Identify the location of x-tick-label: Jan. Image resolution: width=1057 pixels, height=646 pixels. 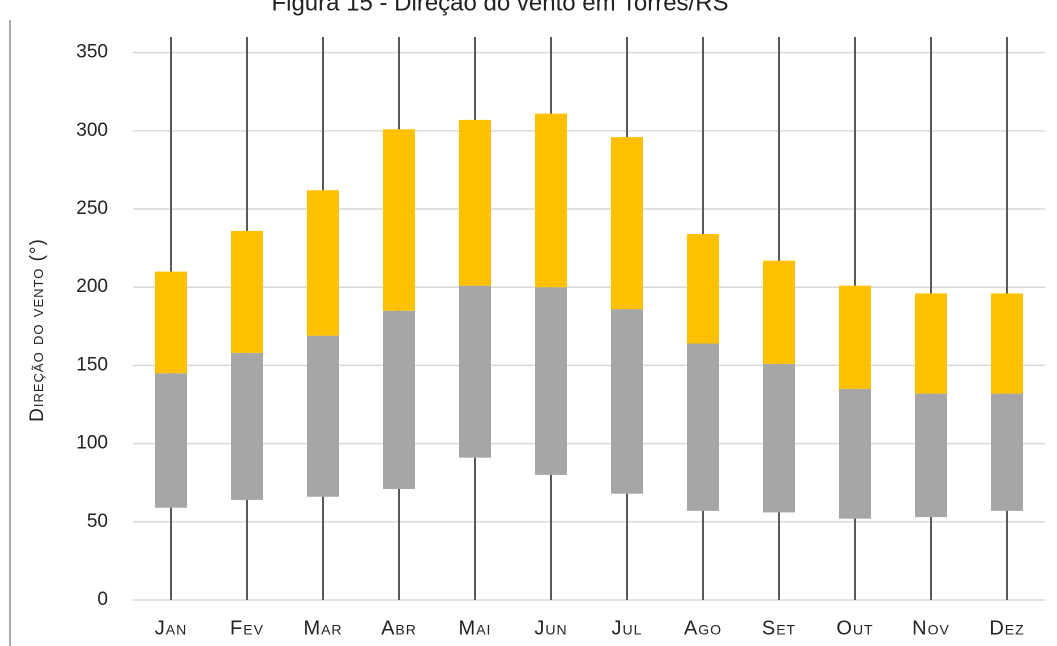
(171, 628).